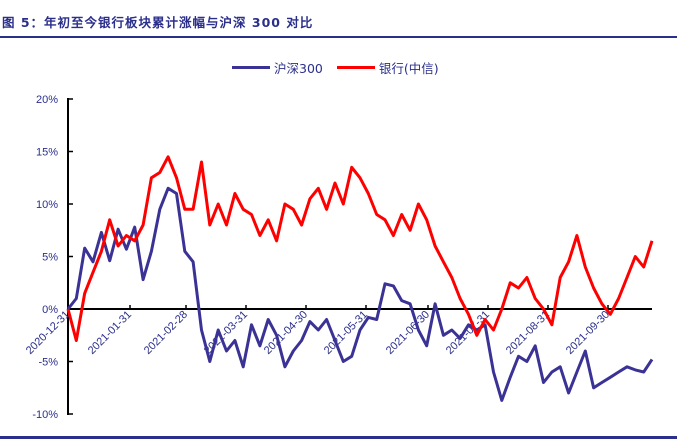  Describe the element at coordinates (528, 333) in the screenshot. I see `x-tick-label: 2021-08-31` at that location.